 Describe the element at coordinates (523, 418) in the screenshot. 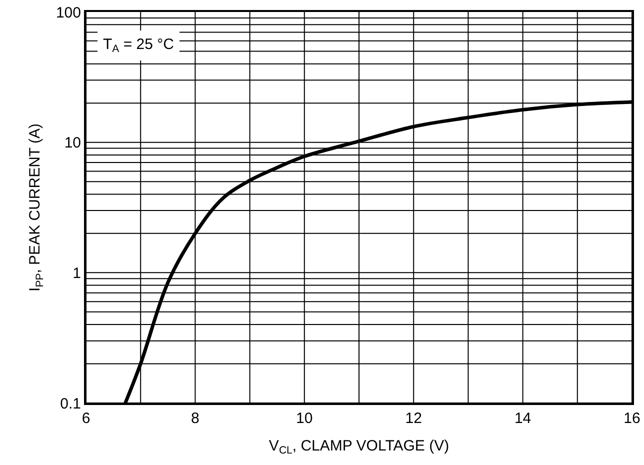

I see `x-tick-label: 14` at that location.